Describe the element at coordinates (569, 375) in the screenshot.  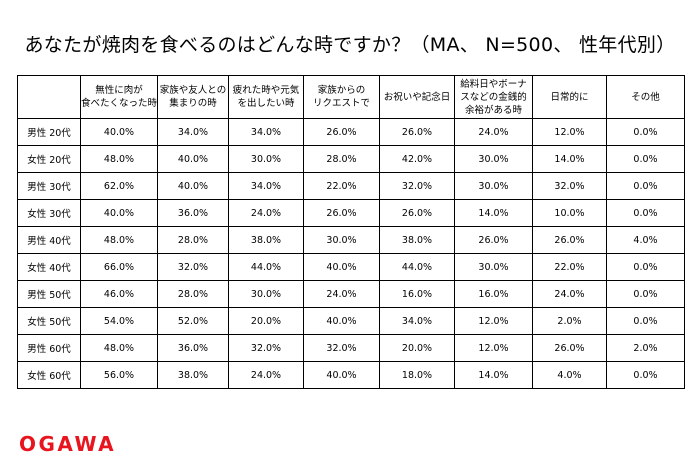
I see `value-cell: 4.0%` at that location.